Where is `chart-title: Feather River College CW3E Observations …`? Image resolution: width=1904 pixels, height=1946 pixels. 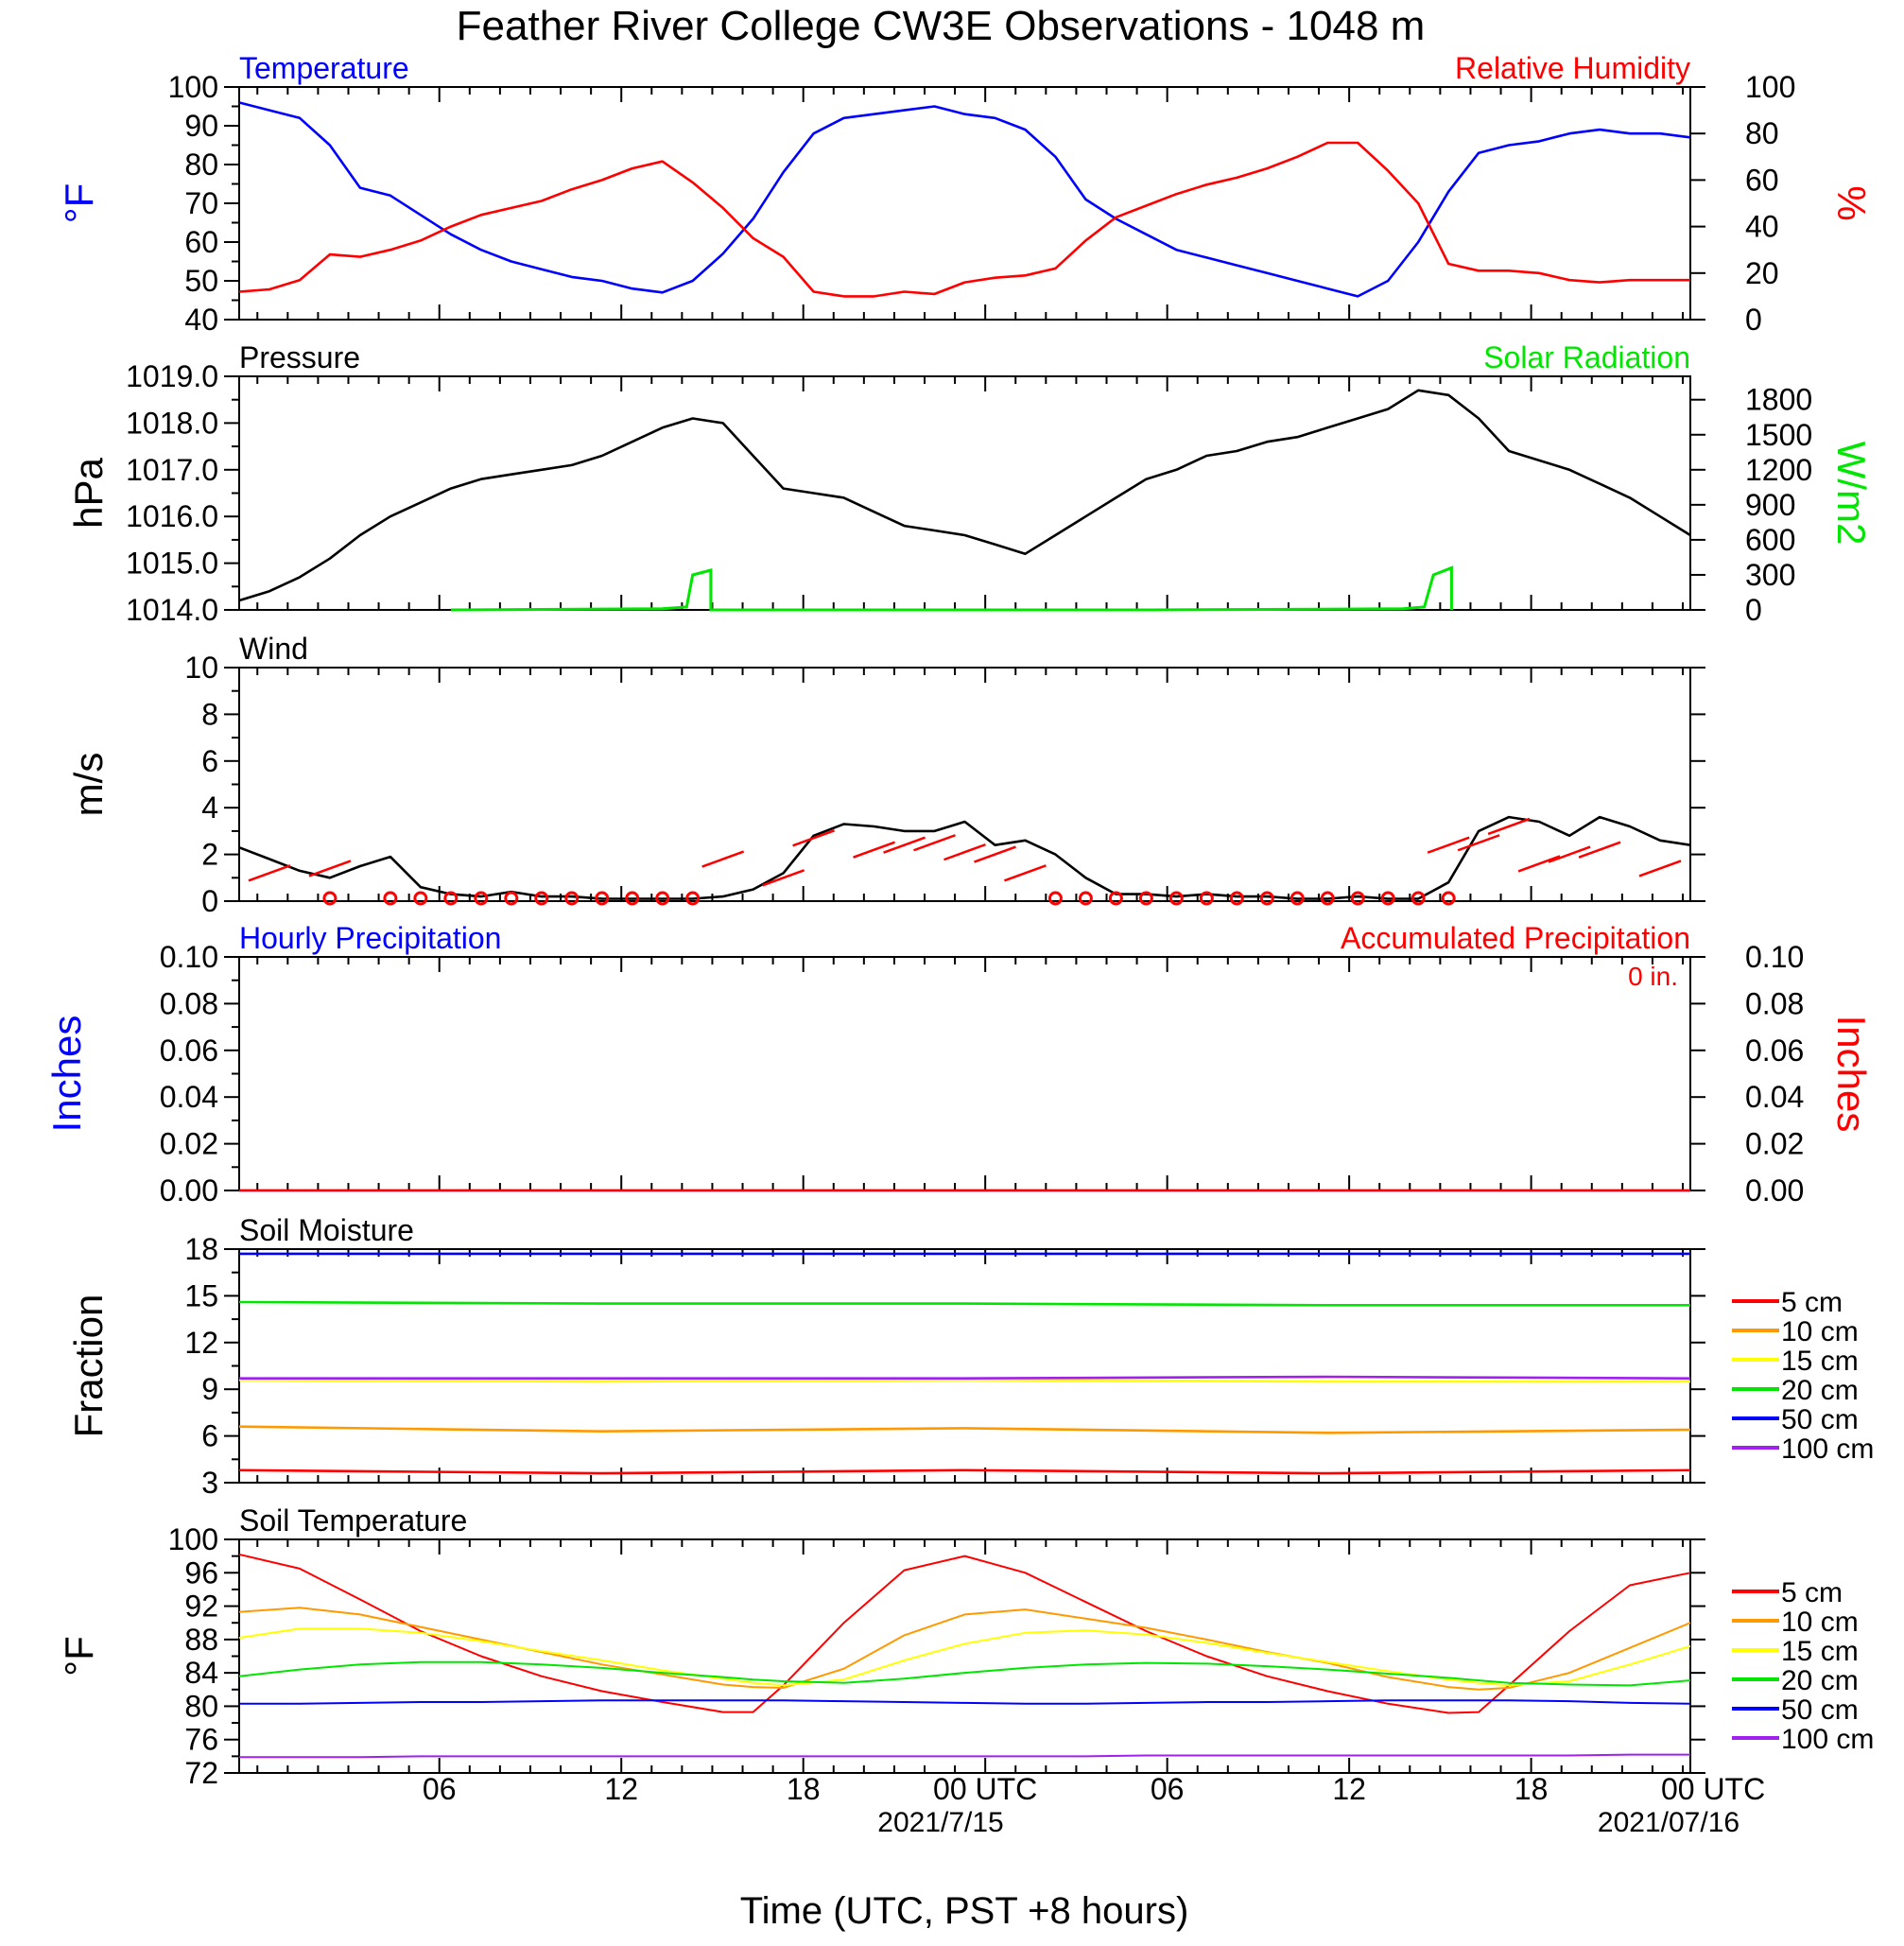
chart-title: Feather River College CW3E Observations … is located at coordinates (942, 26).